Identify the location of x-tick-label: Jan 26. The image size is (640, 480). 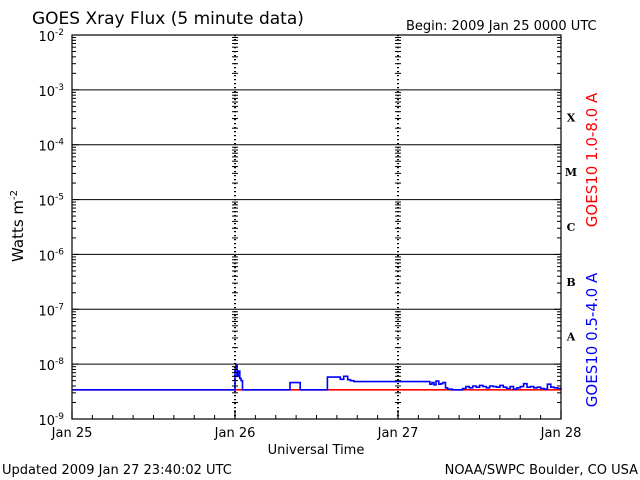
(235, 433).